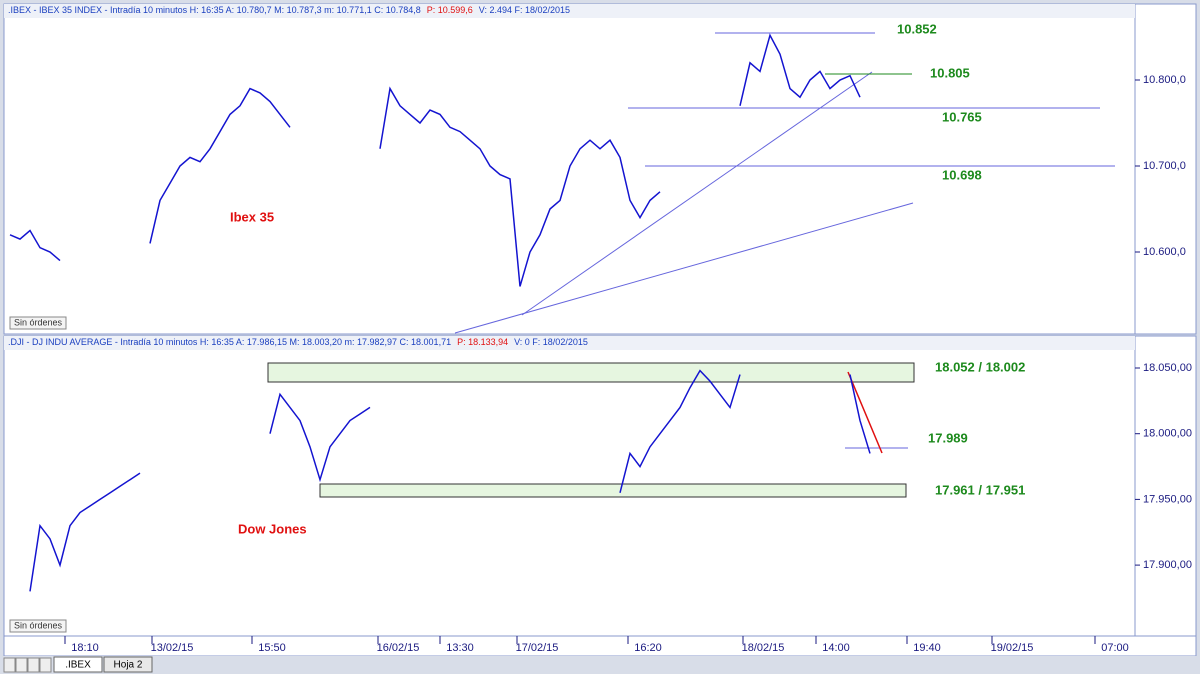 This screenshot has height=674, width=1200. Describe the element at coordinates (1164, 166) in the screenshot. I see `y-tick-label: 10.700,0` at that location.